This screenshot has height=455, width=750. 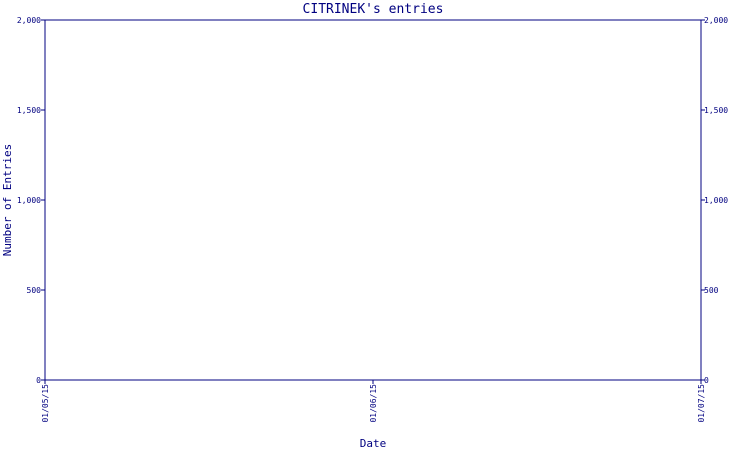 What do you see at coordinates (45, 403) in the screenshot?
I see `x-tick-label: 01/05/15` at bounding box center [45, 403].